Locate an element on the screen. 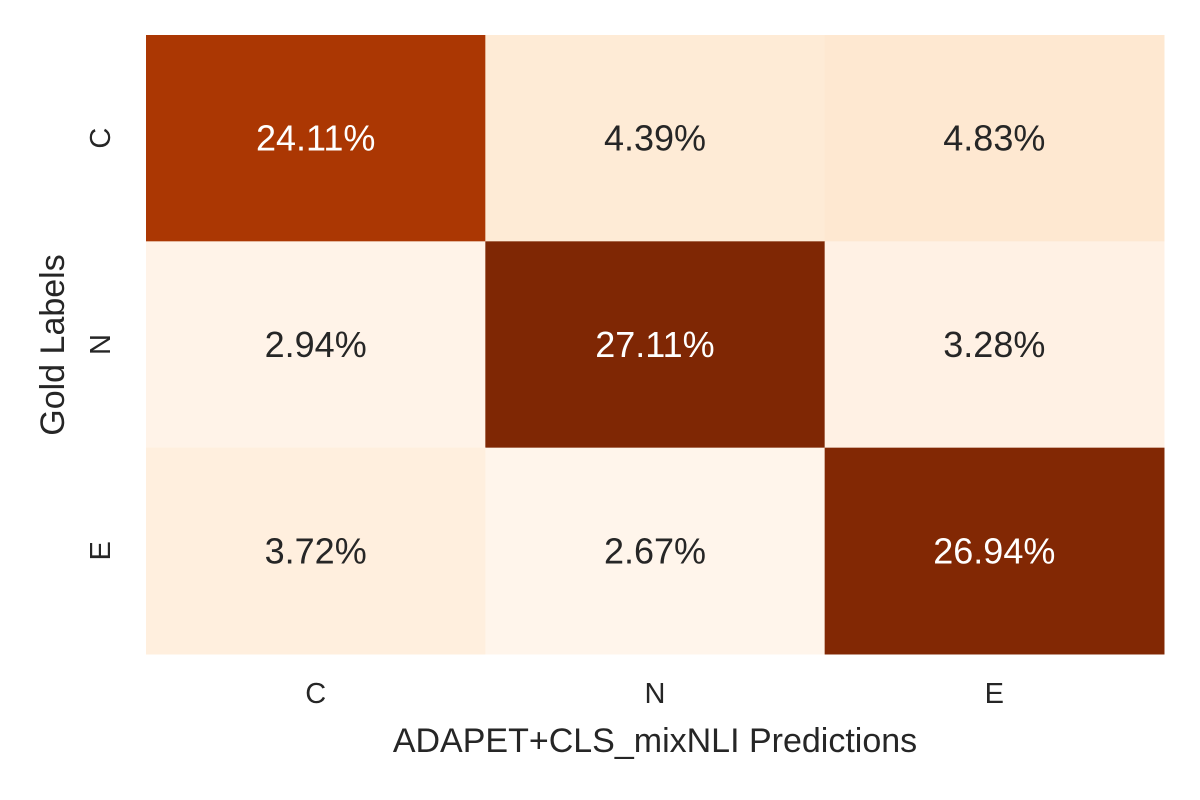 Image resolution: width=1200 pixels, height=800 pixels. x-tick-label: N is located at coordinates (655, 694).